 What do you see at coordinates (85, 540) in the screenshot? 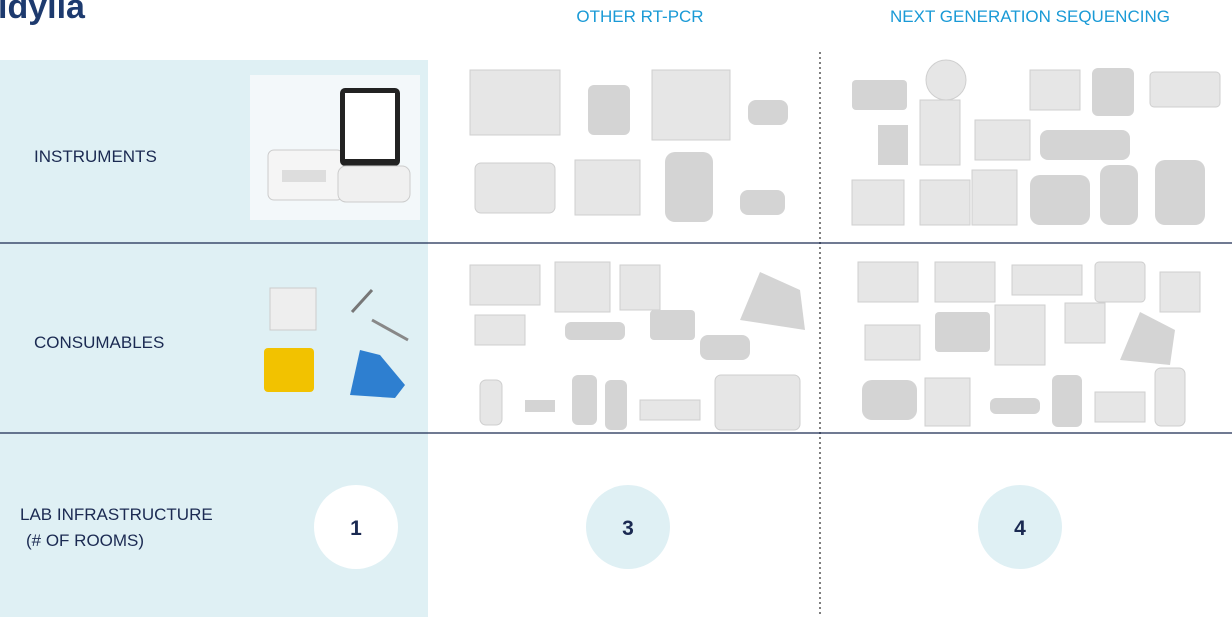
I see `row-label: (# OF ROOMS)` at bounding box center [85, 540].